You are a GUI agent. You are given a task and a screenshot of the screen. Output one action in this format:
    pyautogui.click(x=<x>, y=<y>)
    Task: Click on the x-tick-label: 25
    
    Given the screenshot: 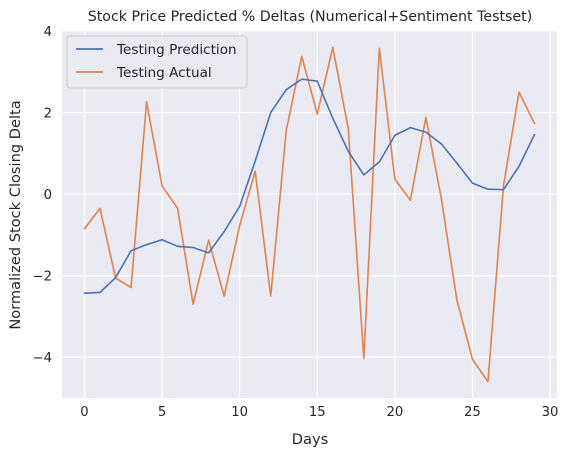 What is the action you would take?
    pyautogui.click(x=472, y=412)
    